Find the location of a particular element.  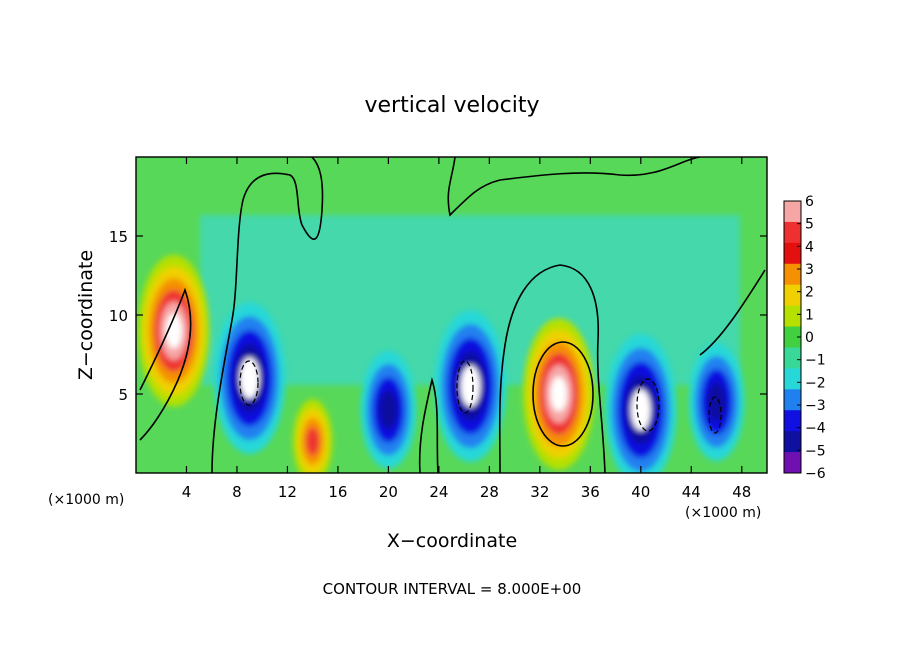

y-tick-label: 10 is located at coordinates (118, 316).